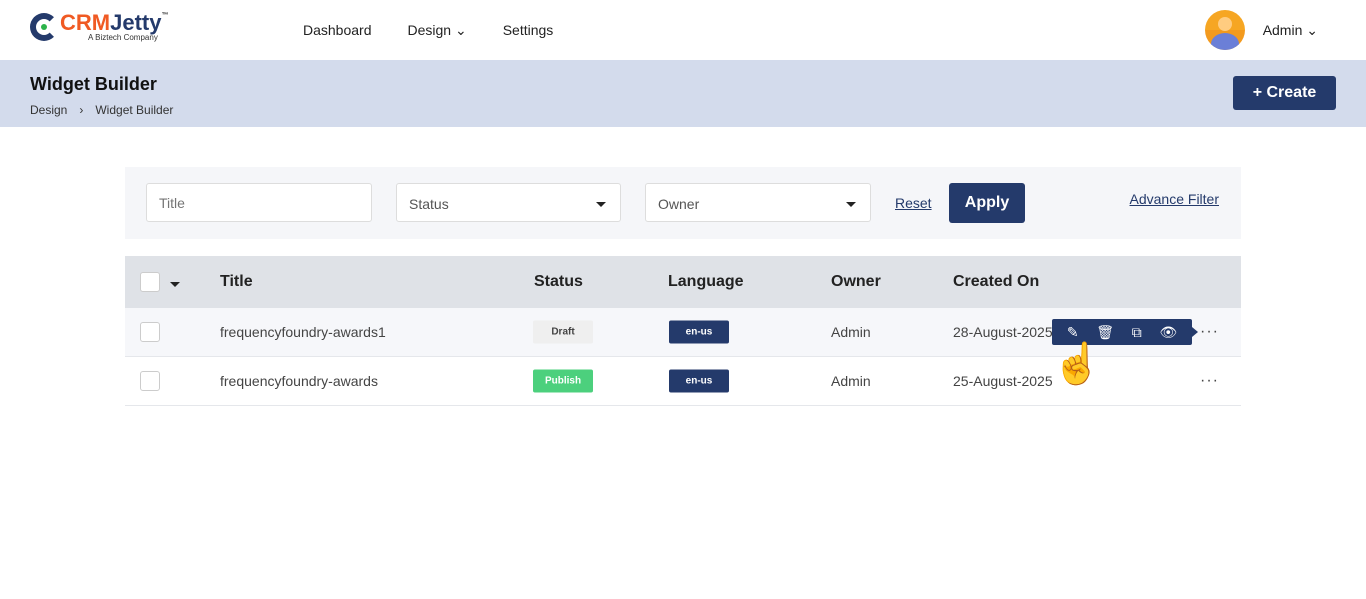 The width and height of the screenshot is (1366, 599). Describe the element at coordinates (528, 30) in the screenshot. I see `nav-settings: Settings` at that location.